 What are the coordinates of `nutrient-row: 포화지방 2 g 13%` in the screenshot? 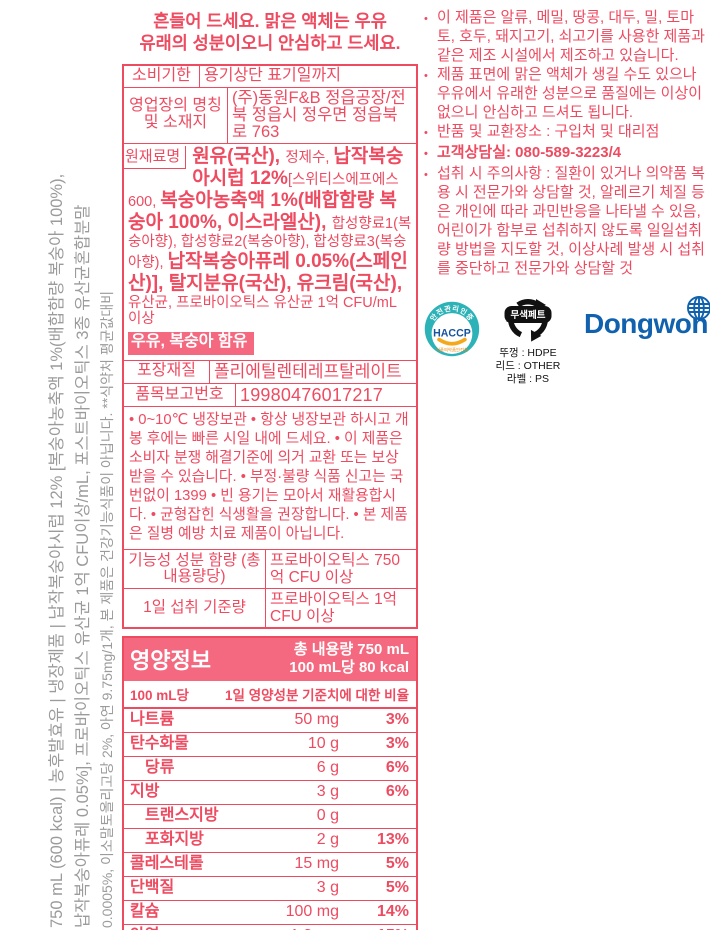 It's located at (270, 841).